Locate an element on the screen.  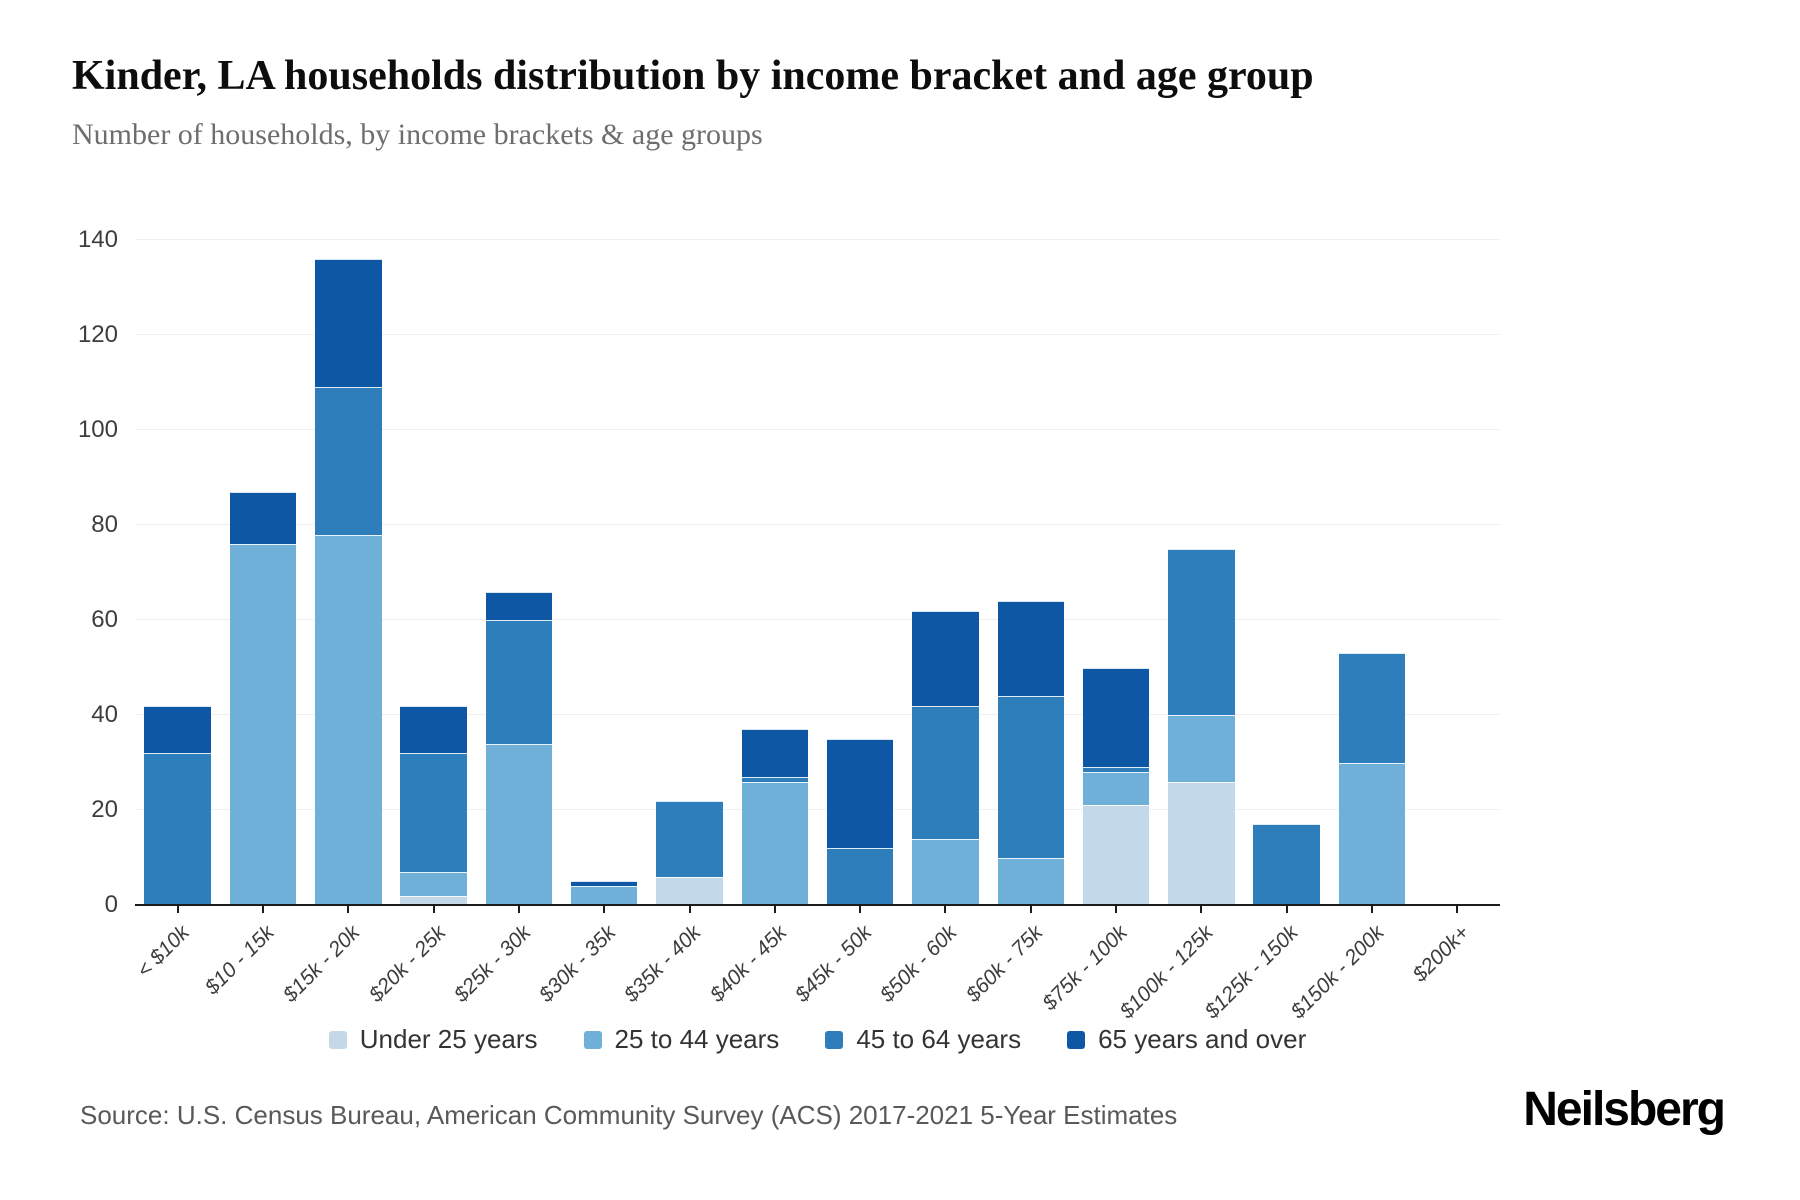
bar-$10 - 15k is located at coordinates (262, 572).